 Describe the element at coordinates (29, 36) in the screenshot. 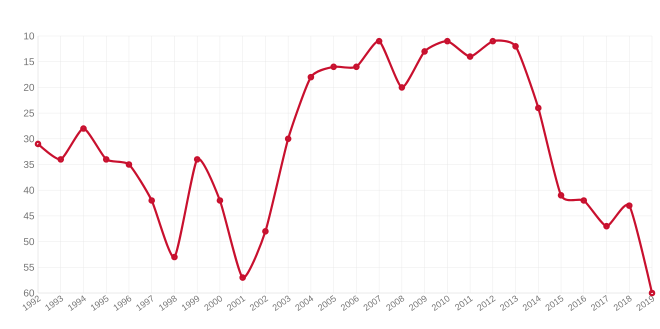

I see `y-tick-label: 10` at that location.